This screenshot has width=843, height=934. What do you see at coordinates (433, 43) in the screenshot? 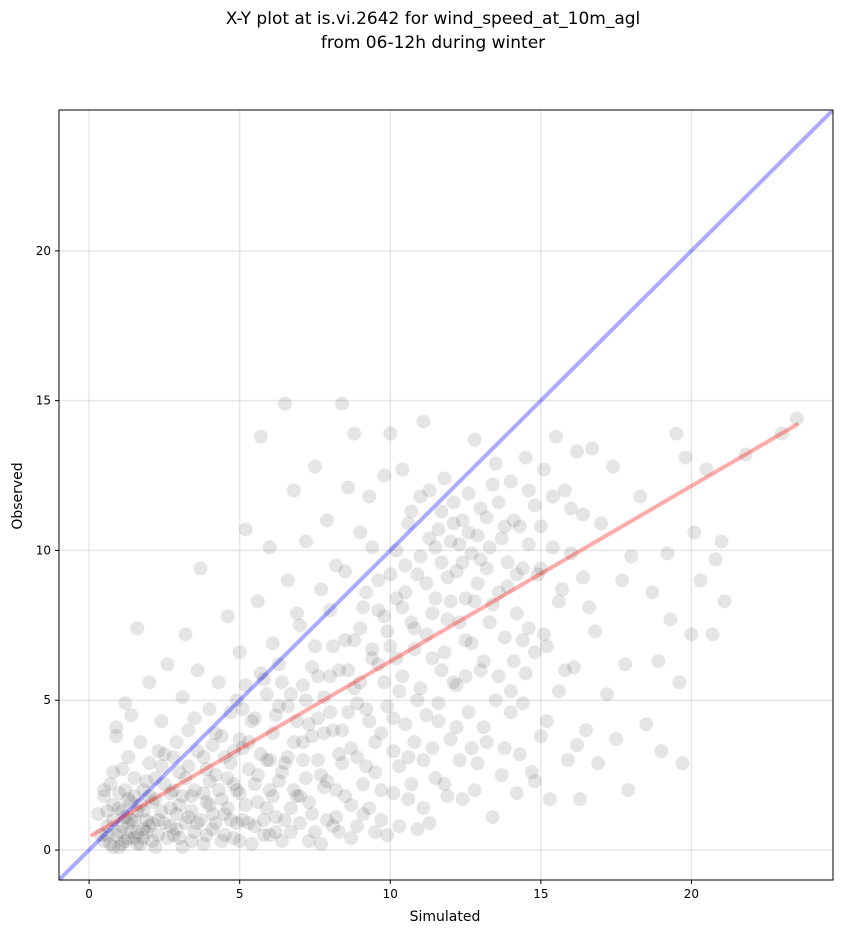
I see `chart-title-line2: from 06-12h during winter` at bounding box center [433, 43].